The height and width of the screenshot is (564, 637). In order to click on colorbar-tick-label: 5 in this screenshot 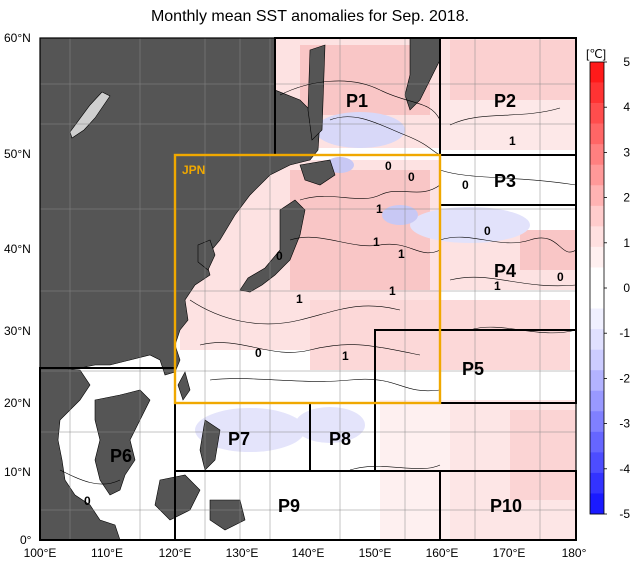, I will do `click(626, 62)`.